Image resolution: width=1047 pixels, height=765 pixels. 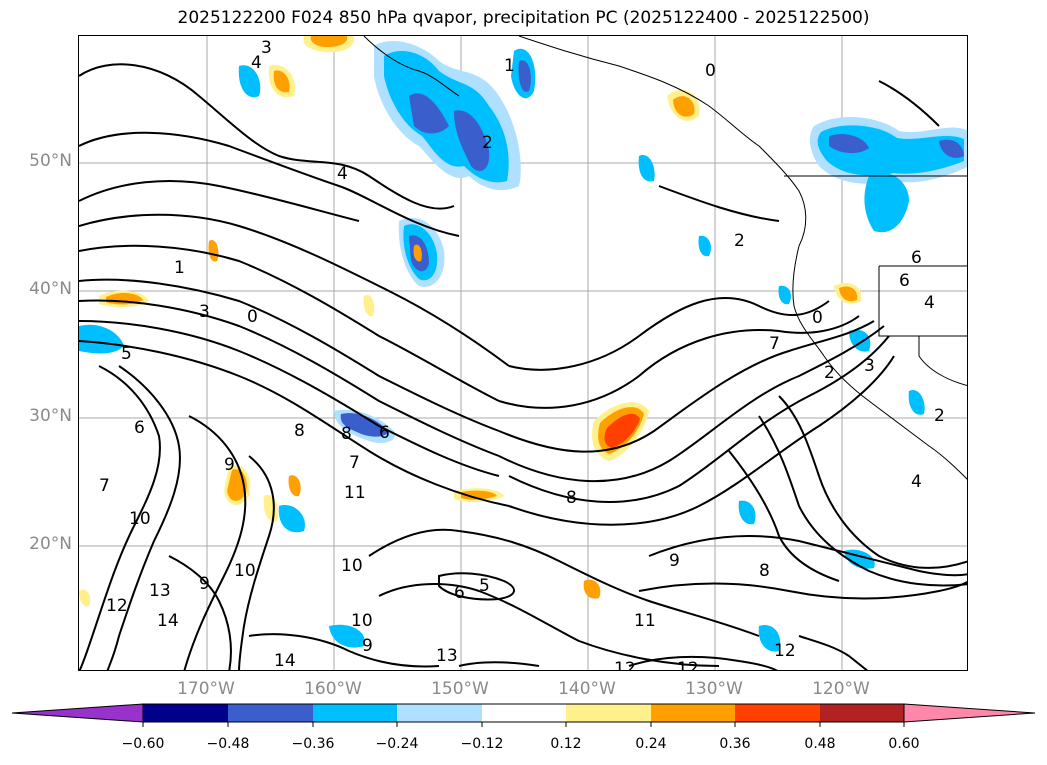 I want to click on lat-label-50n: 50°N, so click(x=50, y=161).